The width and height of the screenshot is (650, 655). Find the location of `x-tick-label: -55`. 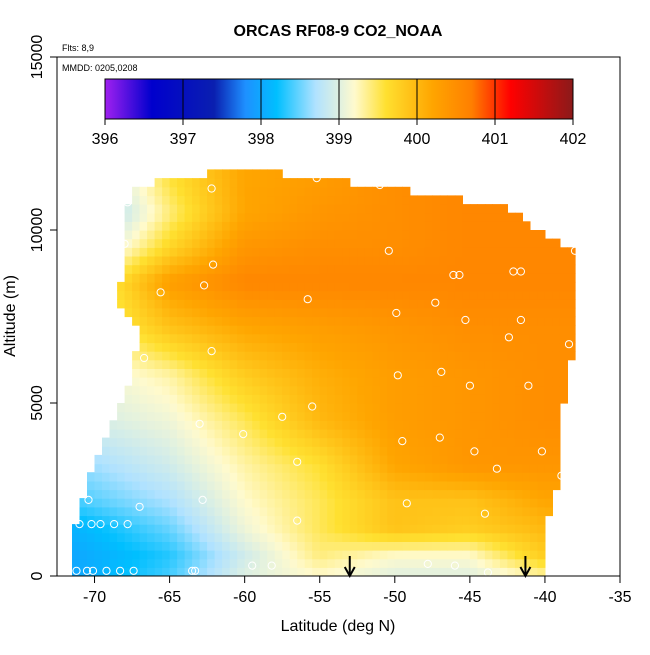

x-tick-label: -55 is located at coordinates (319, 597).